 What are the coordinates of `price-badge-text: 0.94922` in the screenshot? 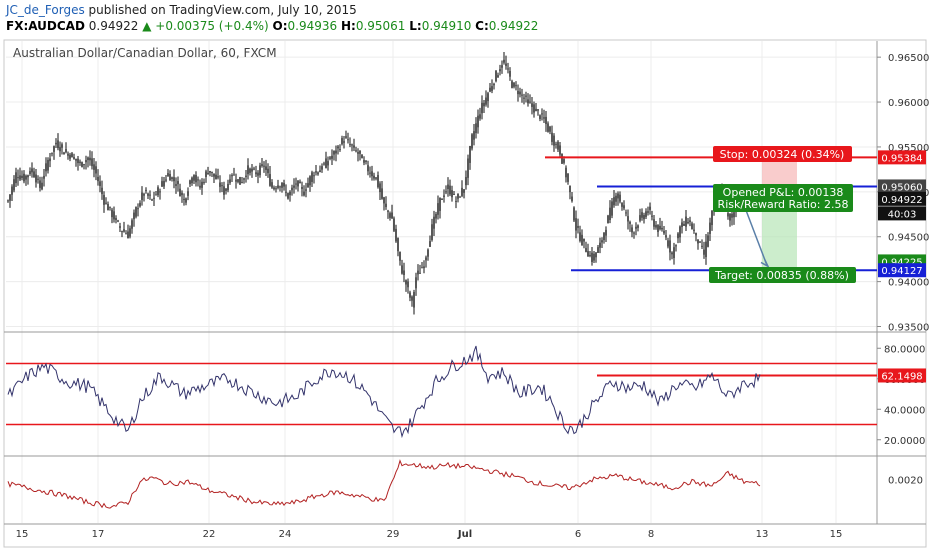 It's located at (901, 200).